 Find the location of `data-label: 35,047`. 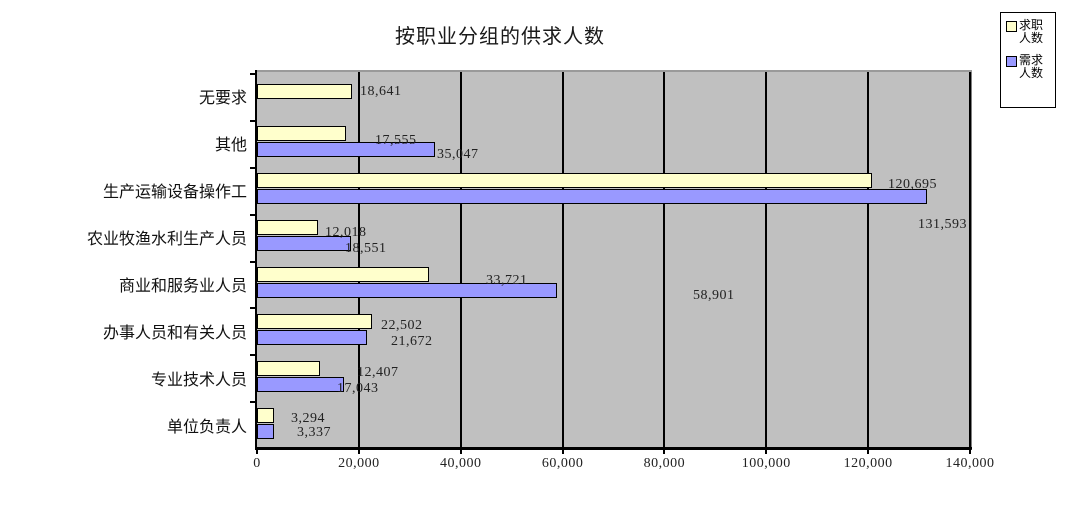

data-label: 35,047 is located at coordinates (458, 154).